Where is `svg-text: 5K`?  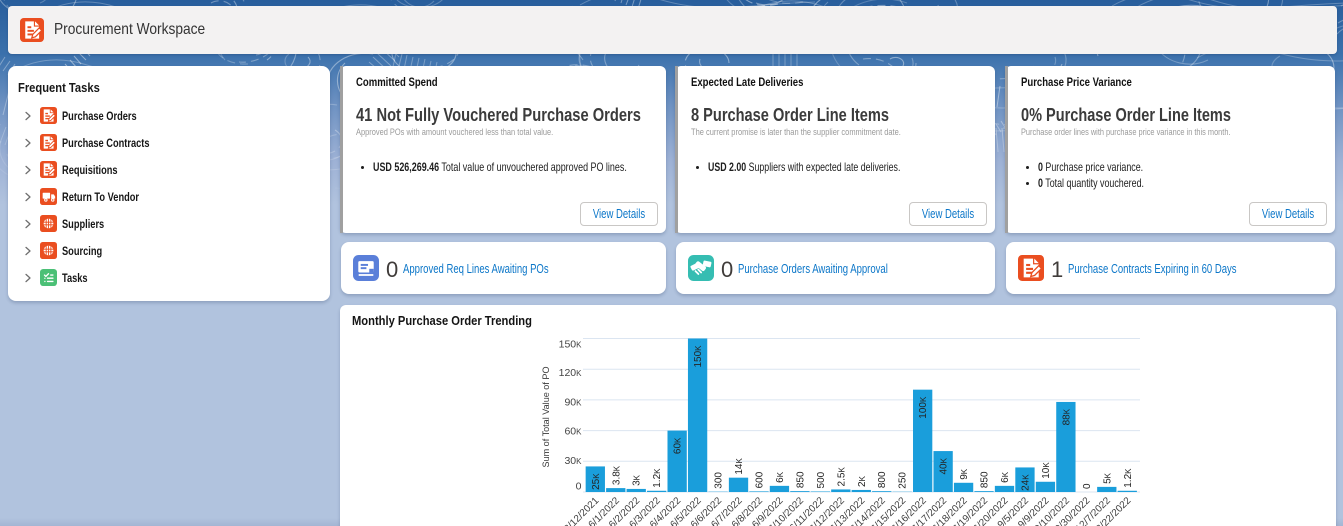
svg-text: 5K is located at coordinates (1107, 478).